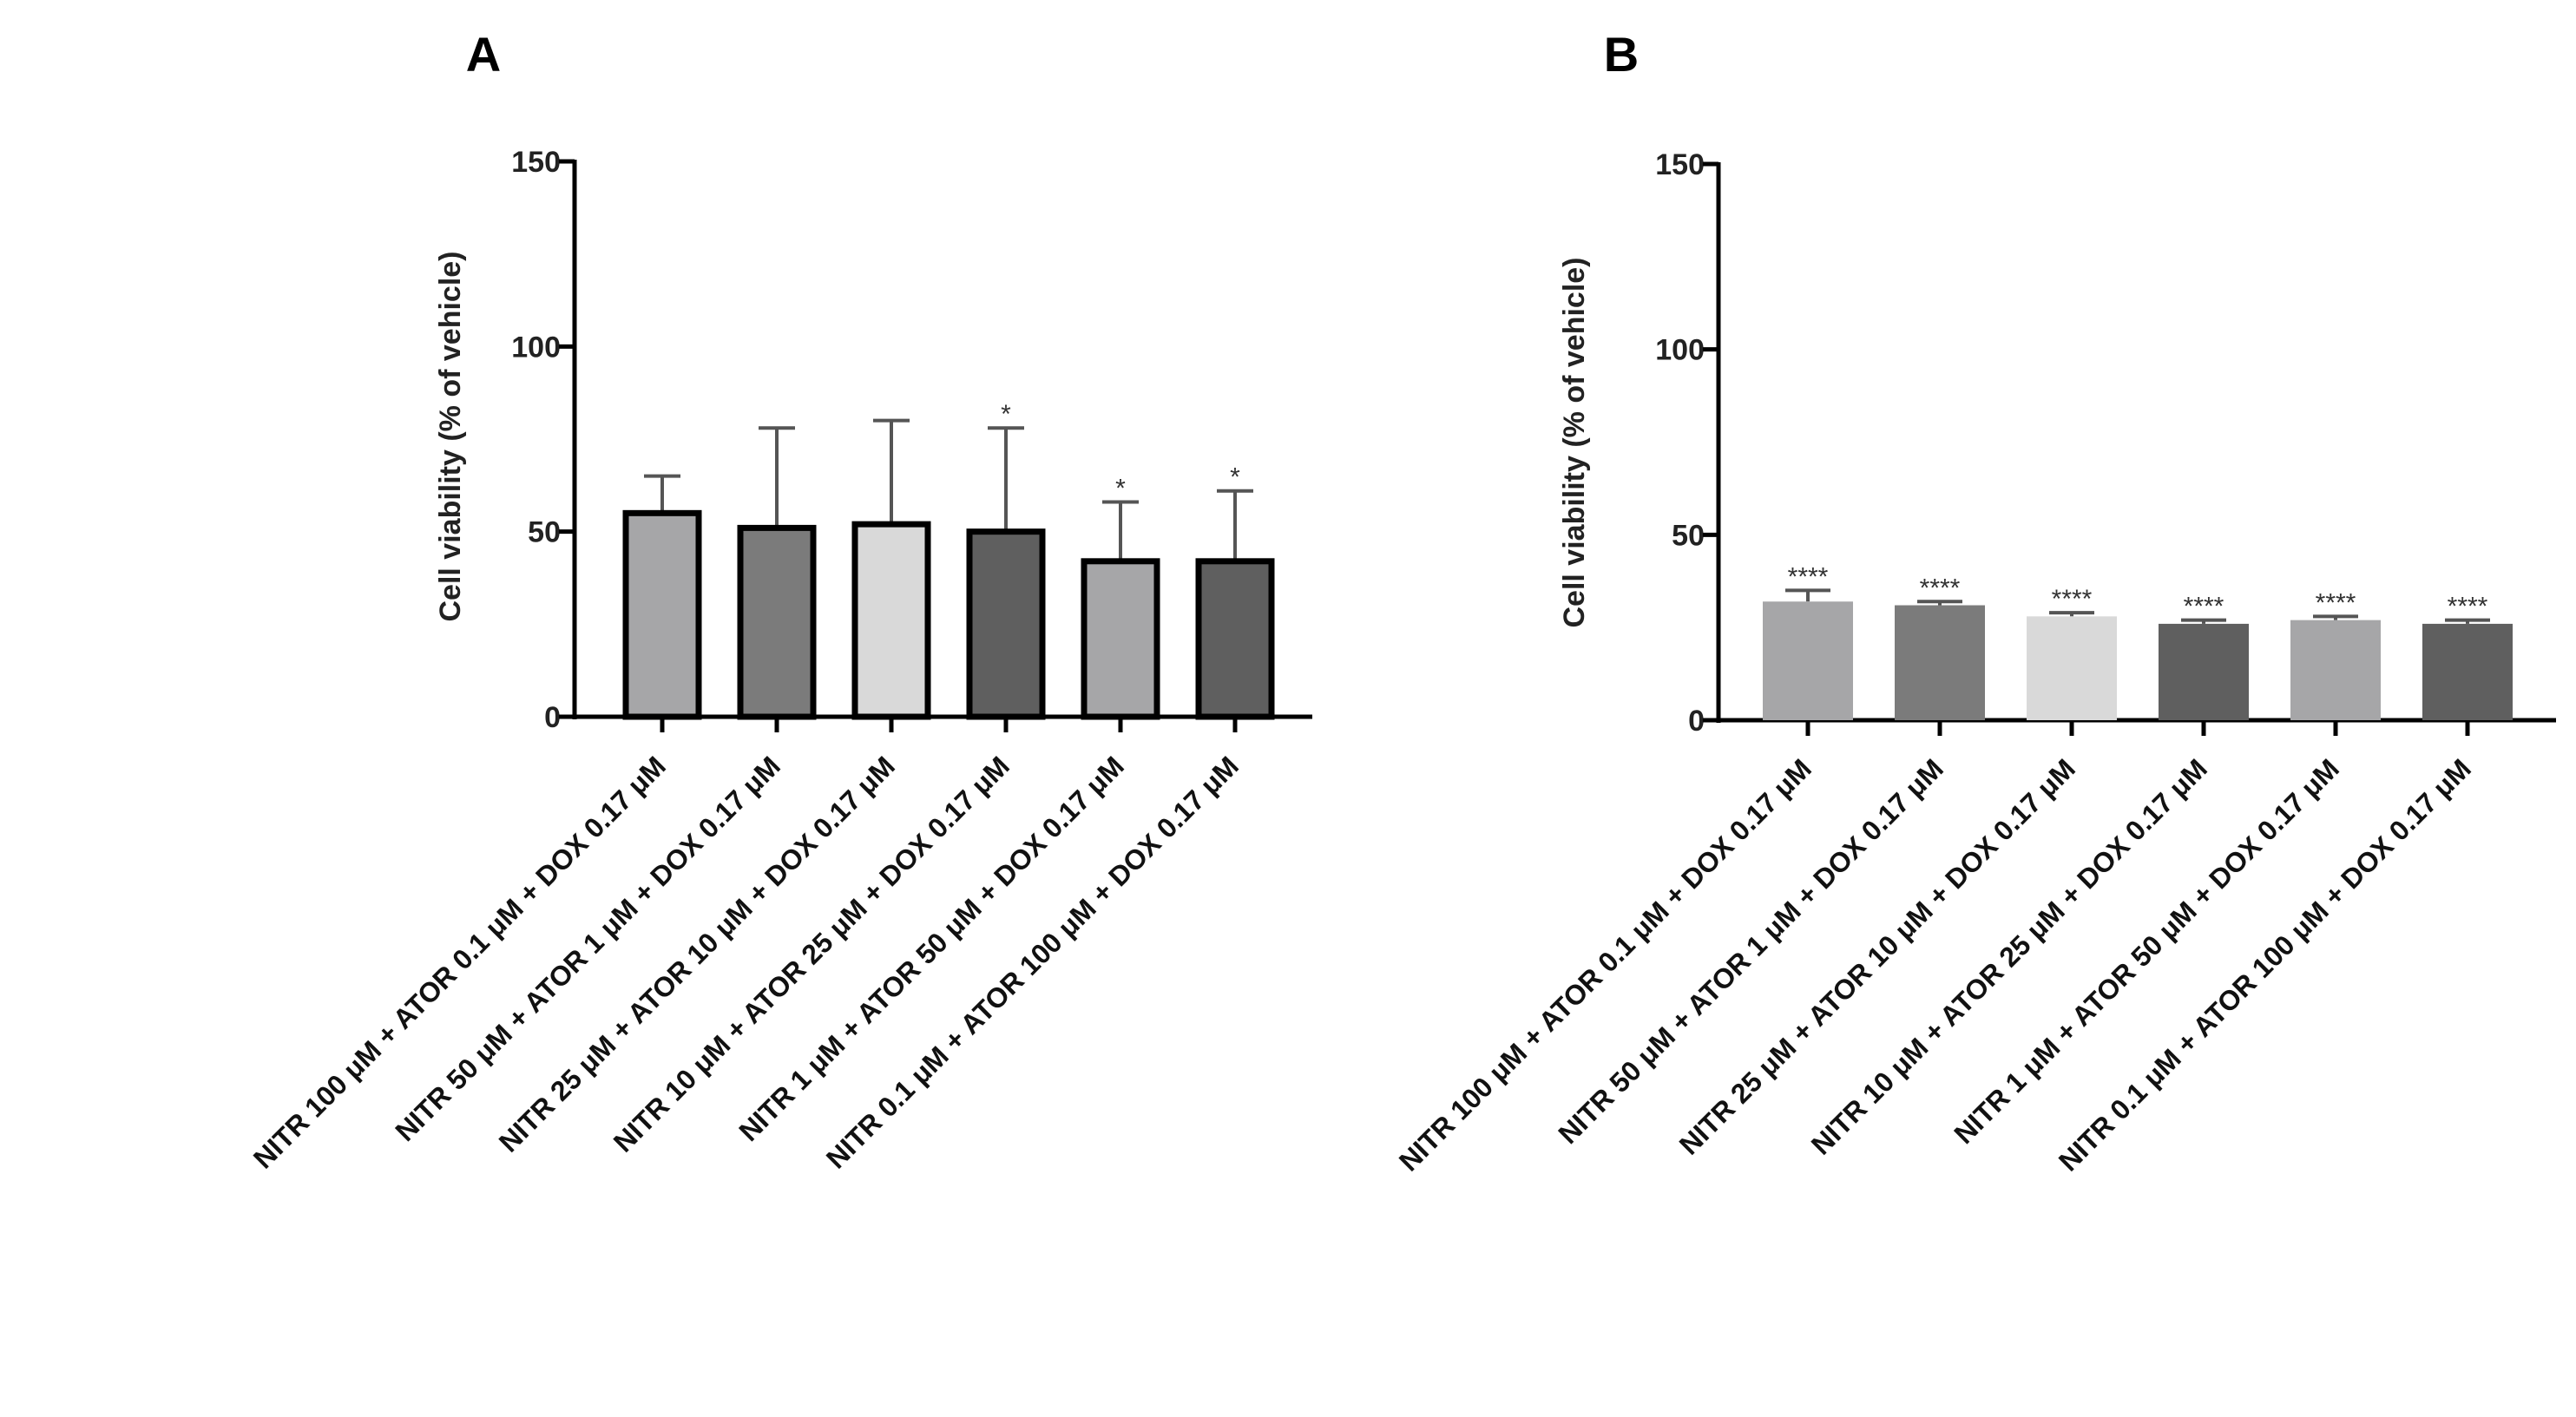 The width and height of the screenshot is (2576, 1417). Describe the element at coordinates (931, 948) in the screenshot. I see `category-label: NITR 1 μM + ATOR 50 μM + DOX 0.17 μM` at that location.